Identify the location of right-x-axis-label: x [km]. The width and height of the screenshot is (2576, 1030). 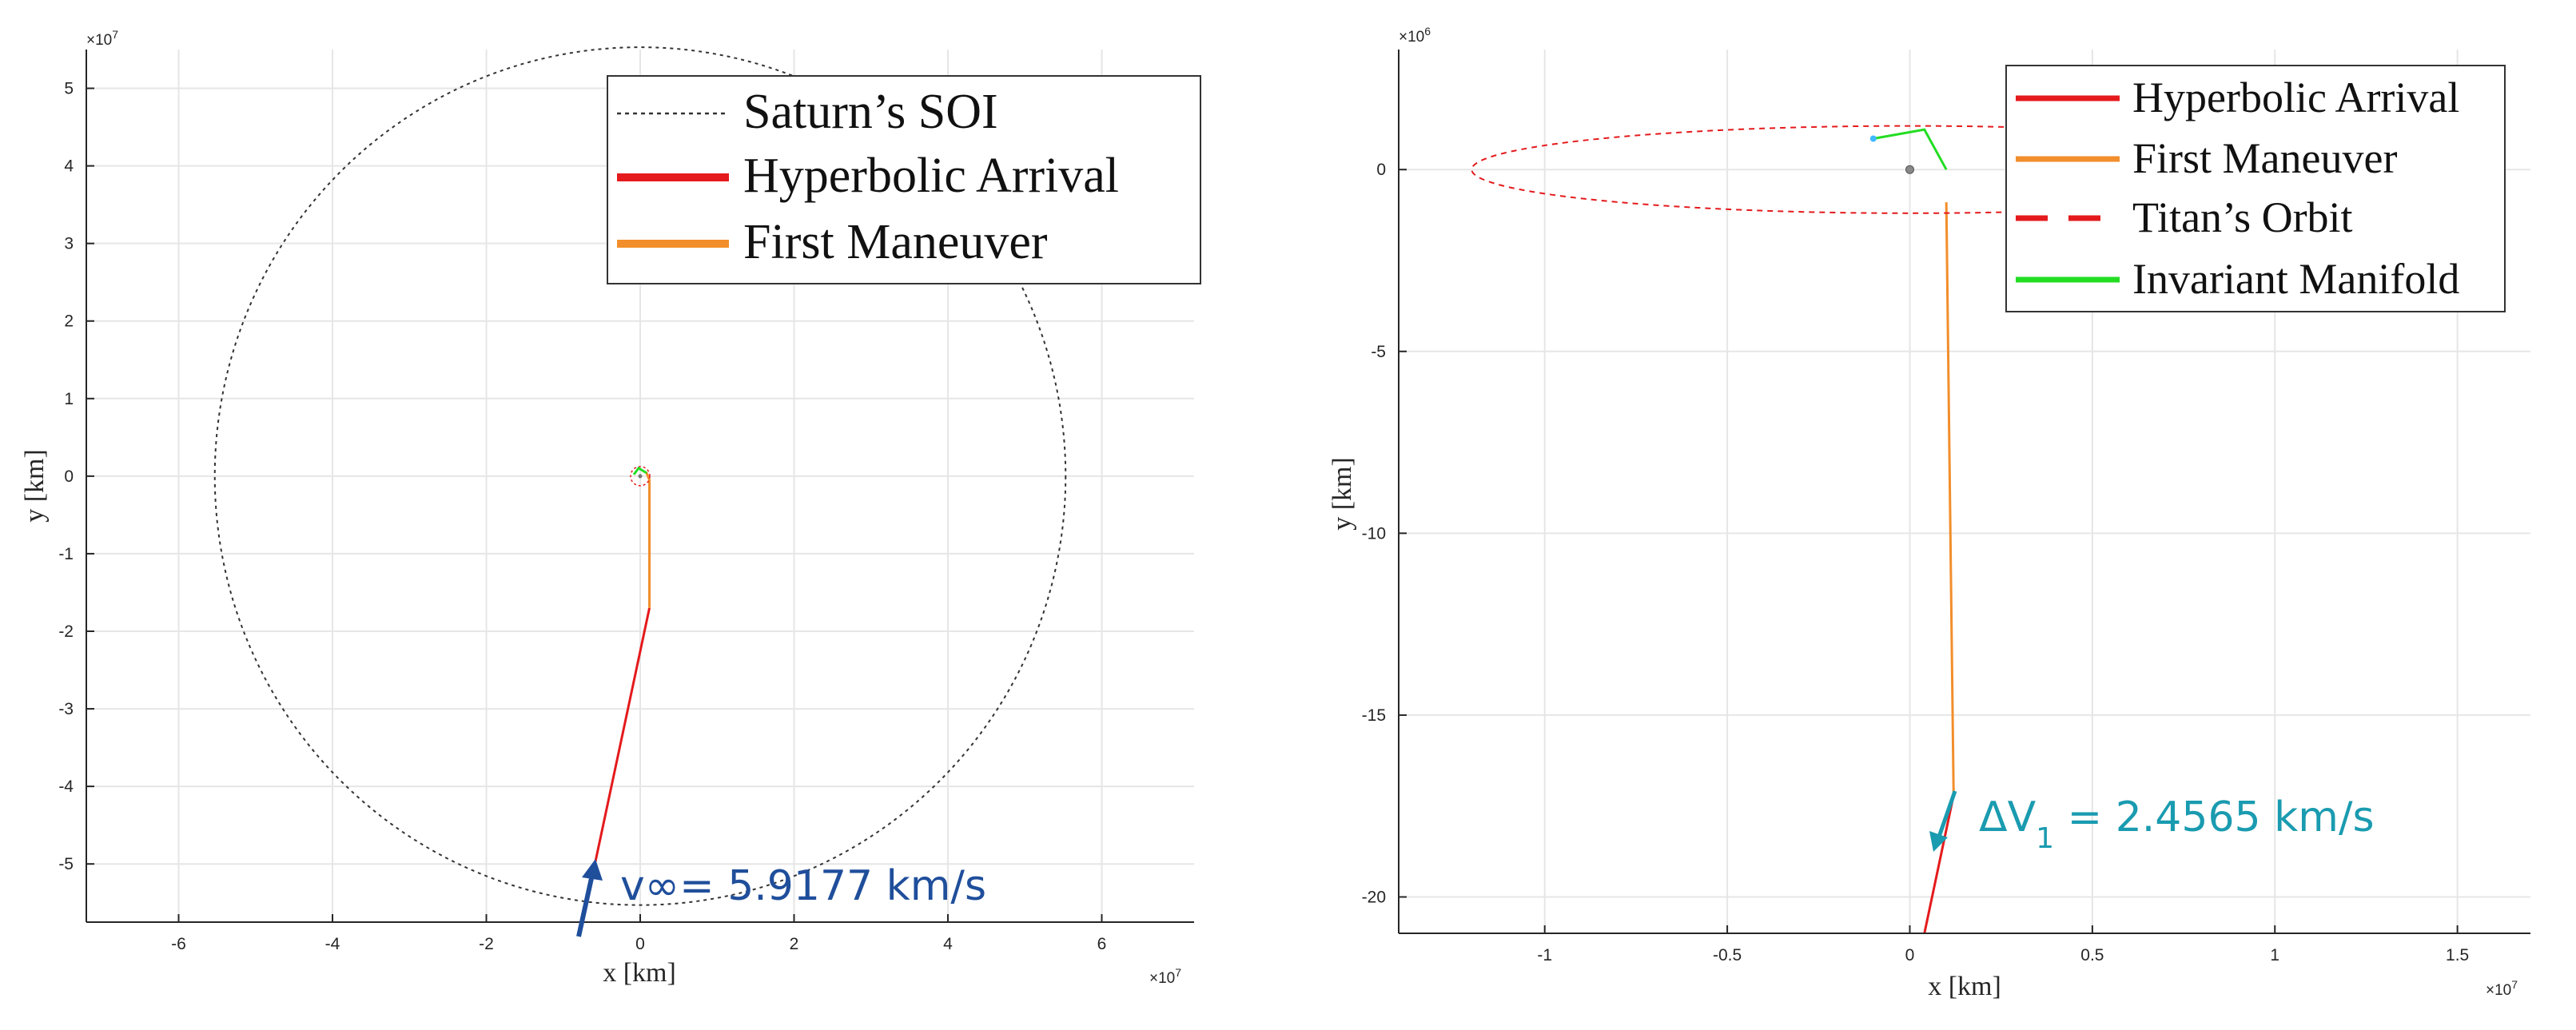
(1964, 986).